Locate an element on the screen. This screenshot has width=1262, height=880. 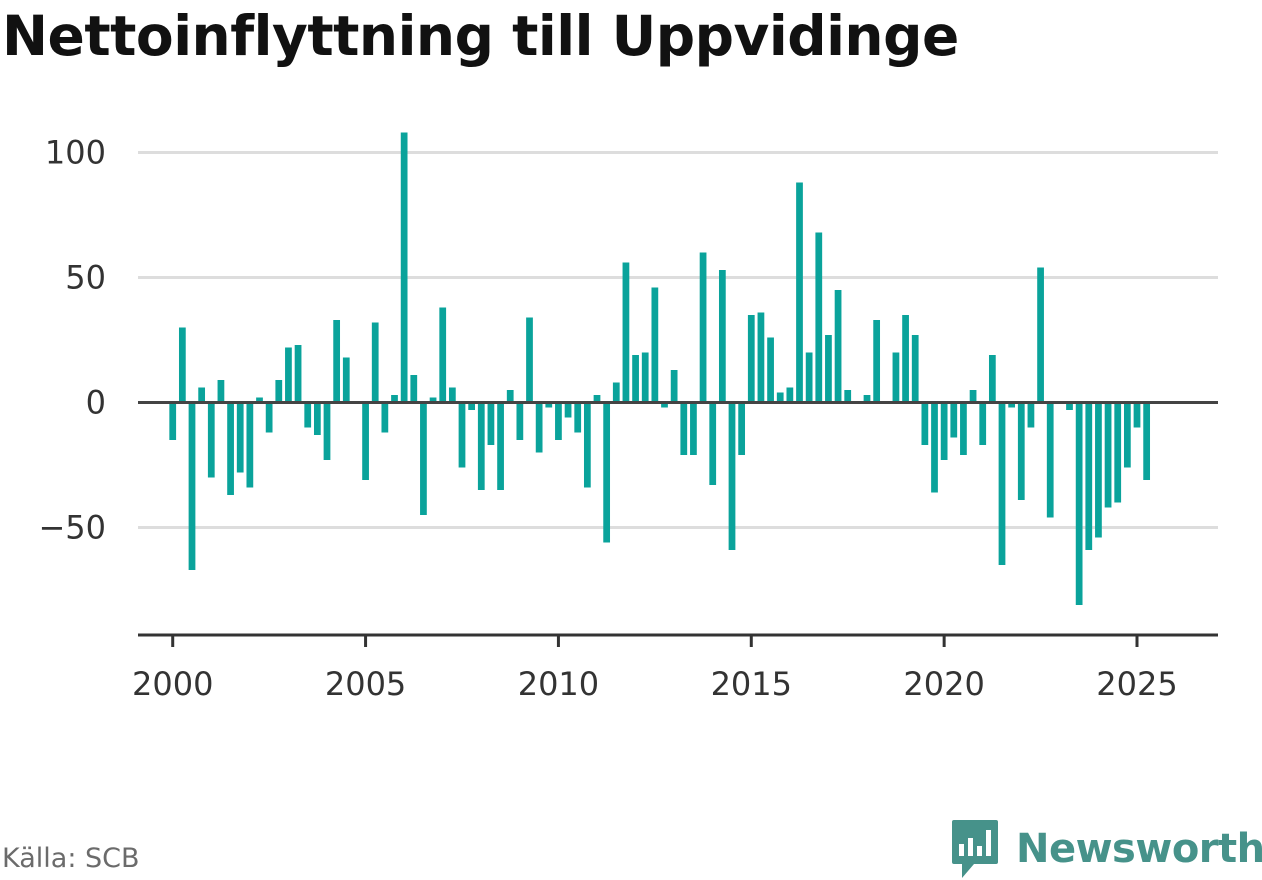
x-tick-label: 2005 is located at coordinates (365, 684).